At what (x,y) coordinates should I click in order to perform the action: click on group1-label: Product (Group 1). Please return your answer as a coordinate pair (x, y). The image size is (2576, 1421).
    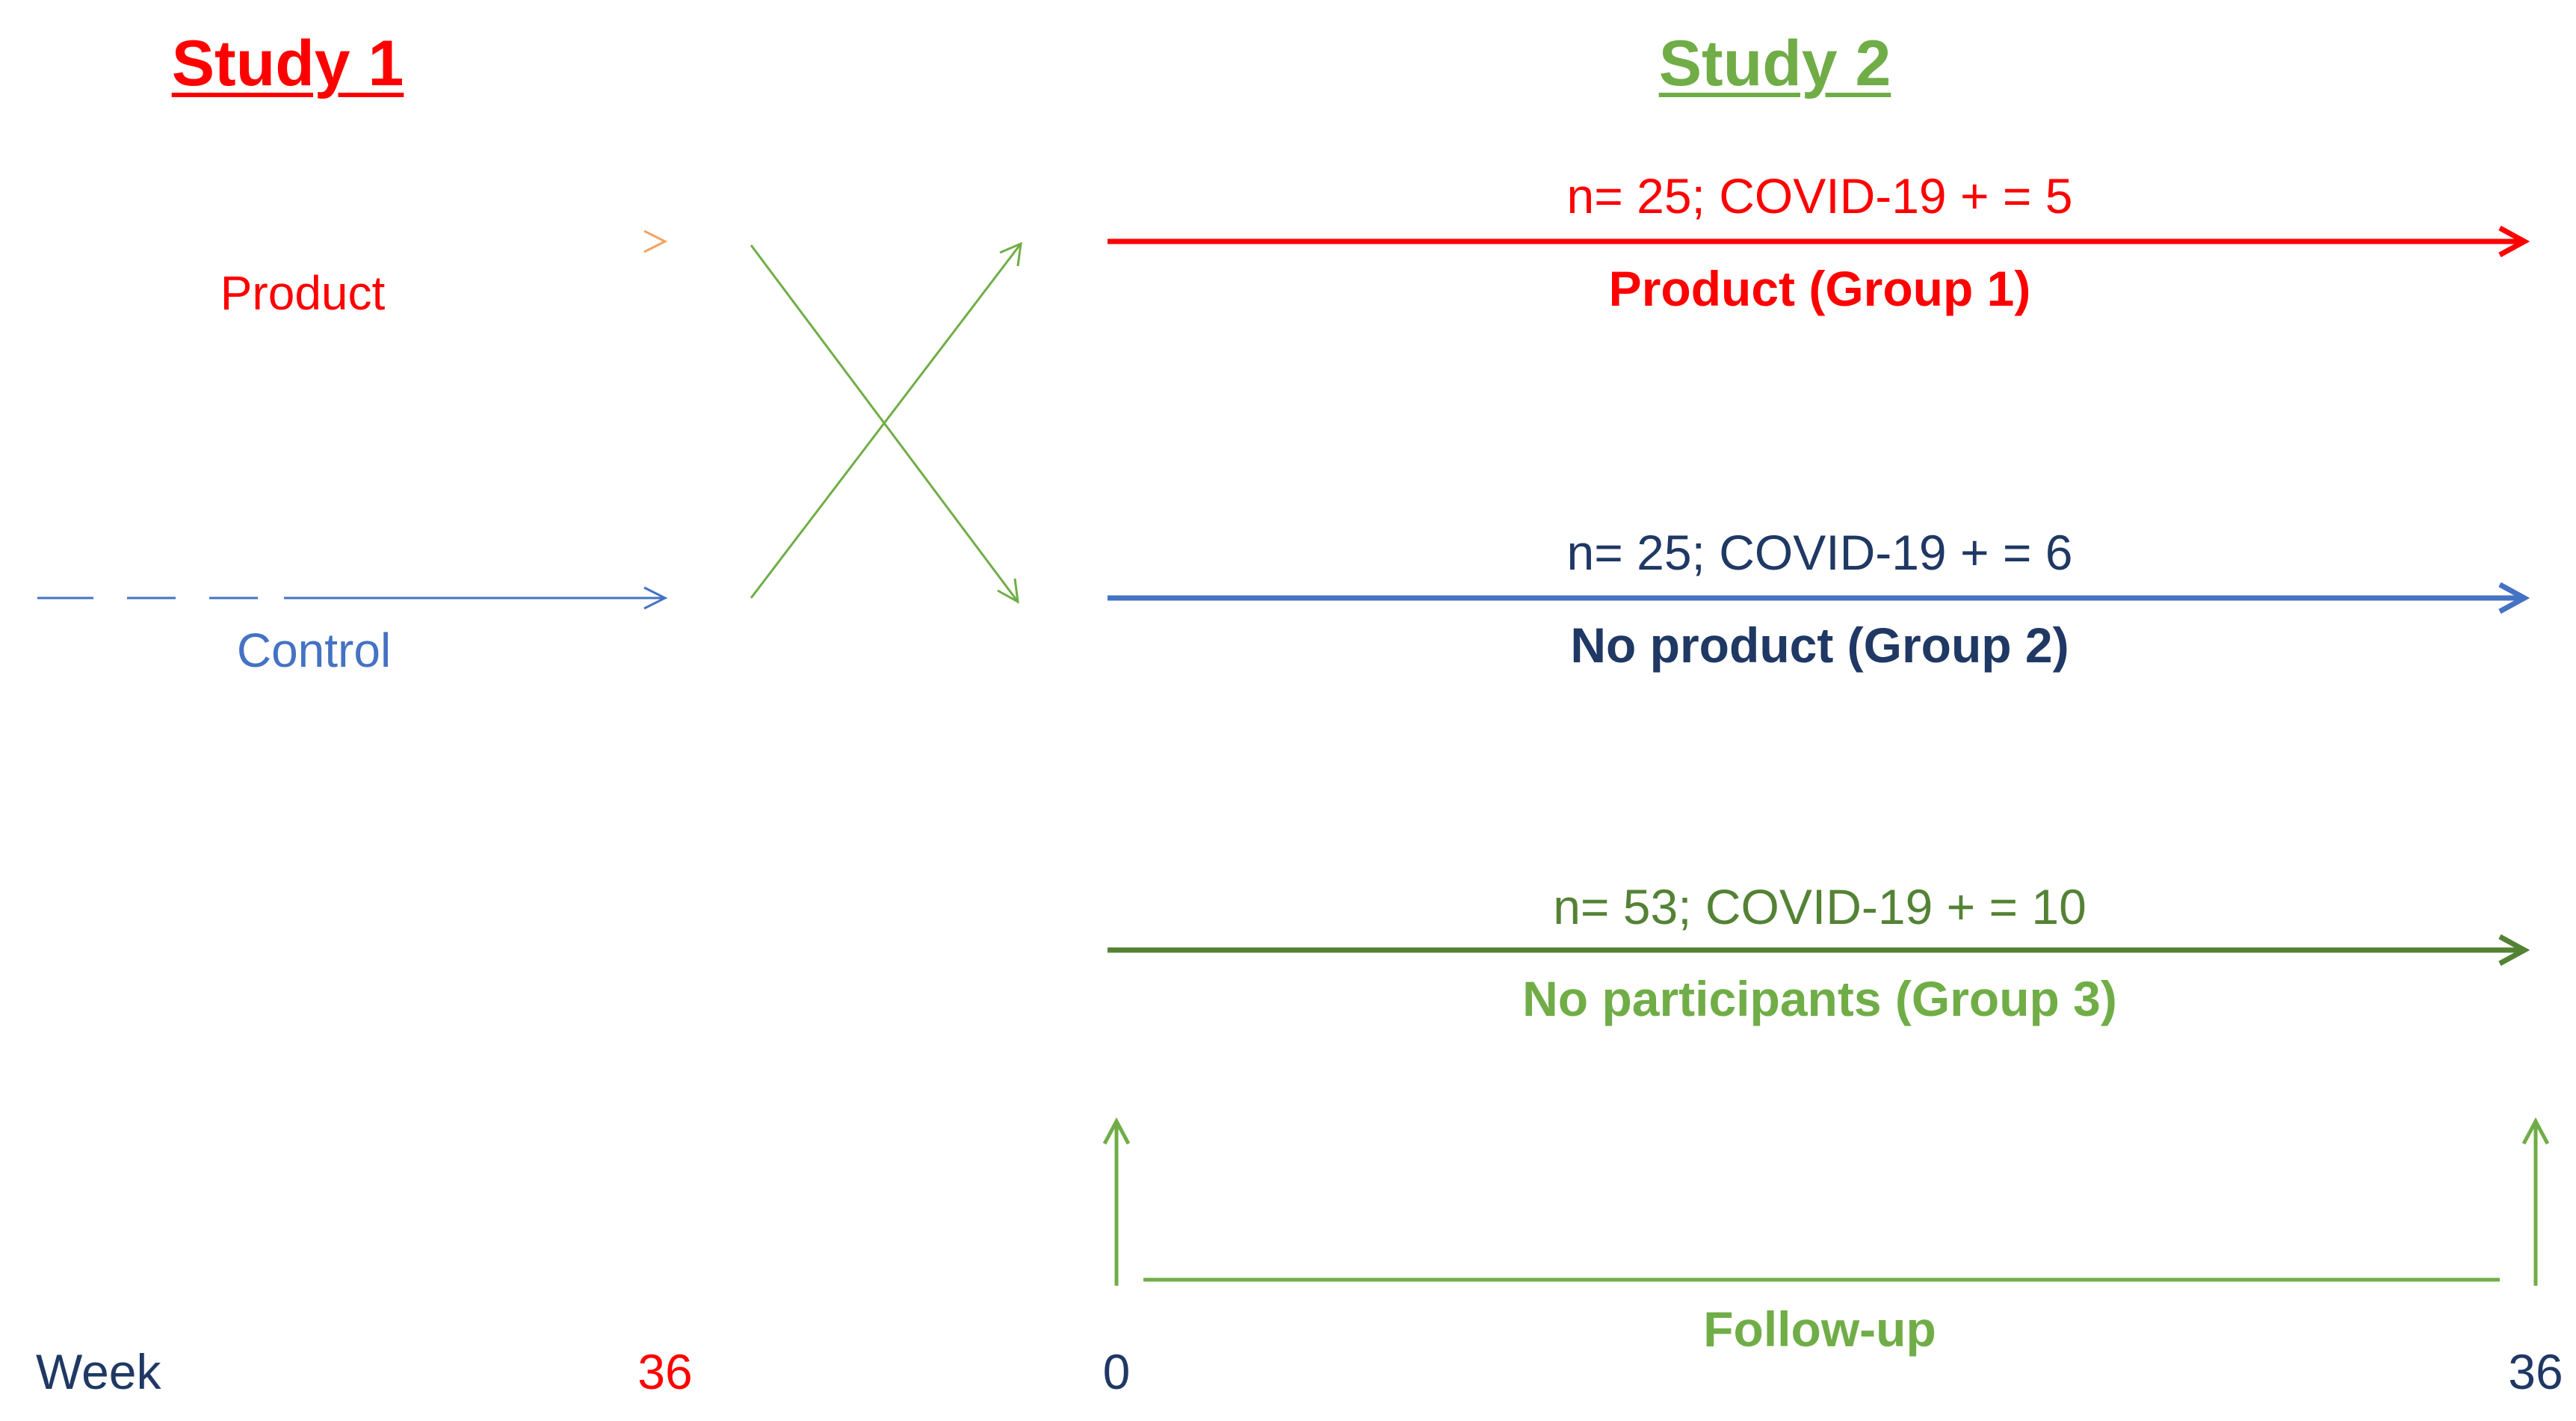
    Looking at the image, I should click on (1819, 288).